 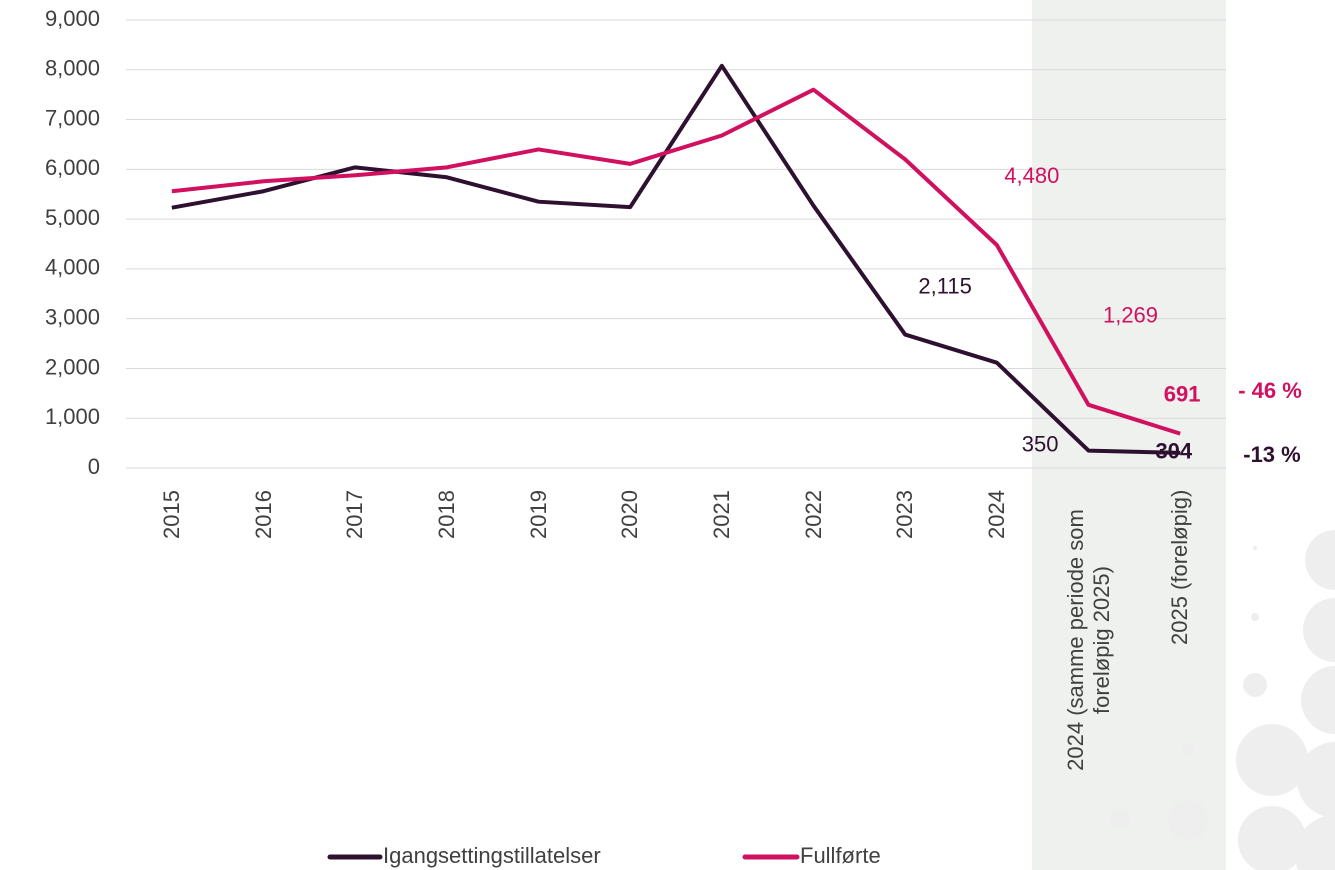 I want to click on x-tick-label: 2021, so click(x=721, y=514).